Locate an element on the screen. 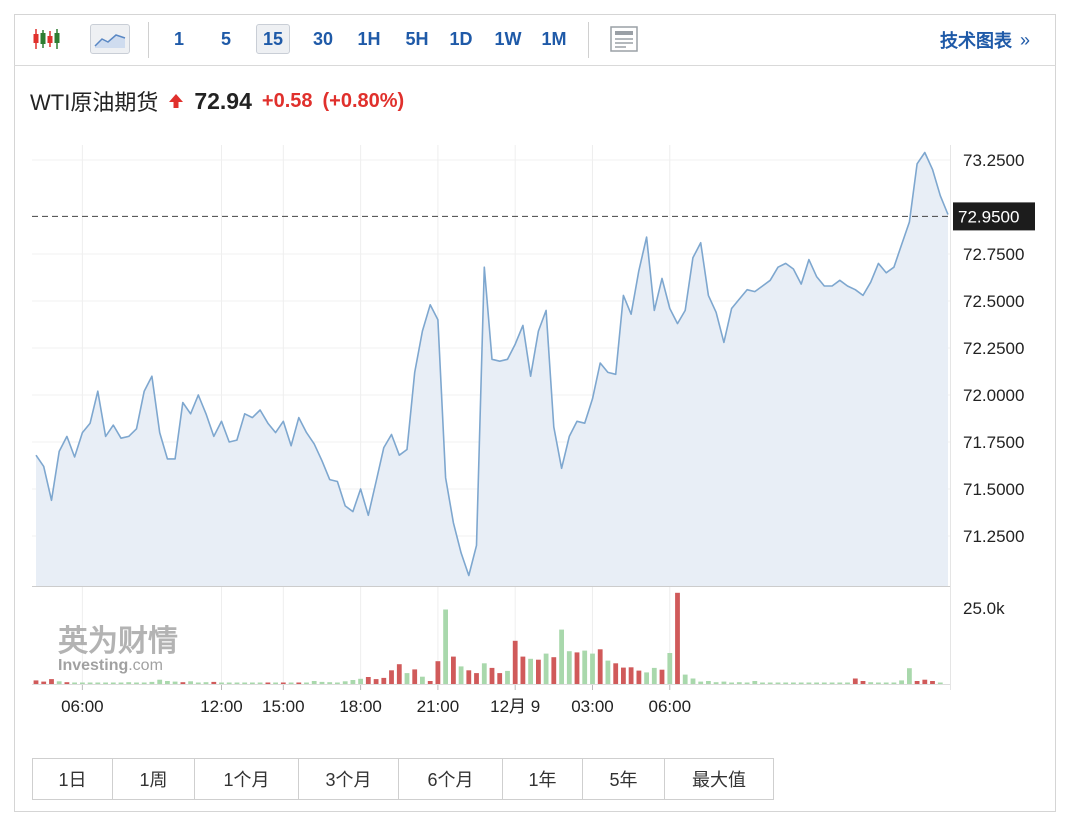 Image resolution: width=1080 pixels, height=827 pixels. interval-1w: 1W is located at coordinates (508, 38).